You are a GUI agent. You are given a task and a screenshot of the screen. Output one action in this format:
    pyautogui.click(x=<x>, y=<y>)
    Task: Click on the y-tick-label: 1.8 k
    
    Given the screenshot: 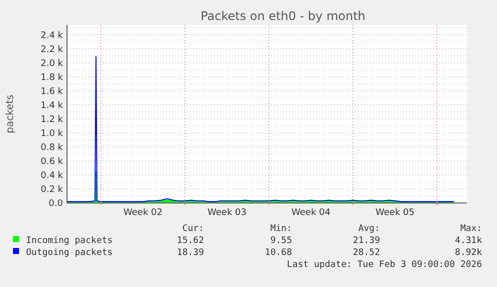 What is the action you would take?
    pyautogui.click(x=52, y=77)
    